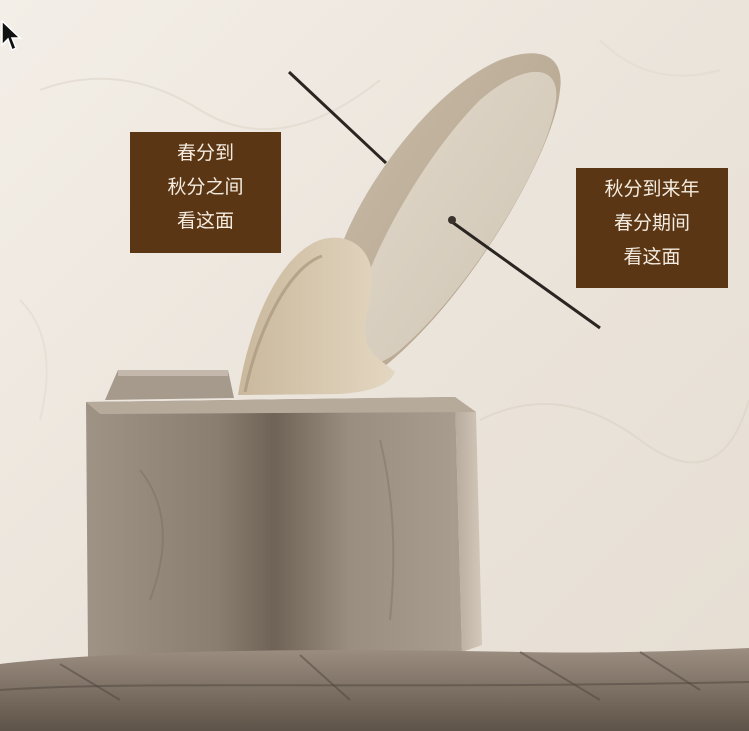  I want to click on gnomon-rod-lower, so click(526, 275).